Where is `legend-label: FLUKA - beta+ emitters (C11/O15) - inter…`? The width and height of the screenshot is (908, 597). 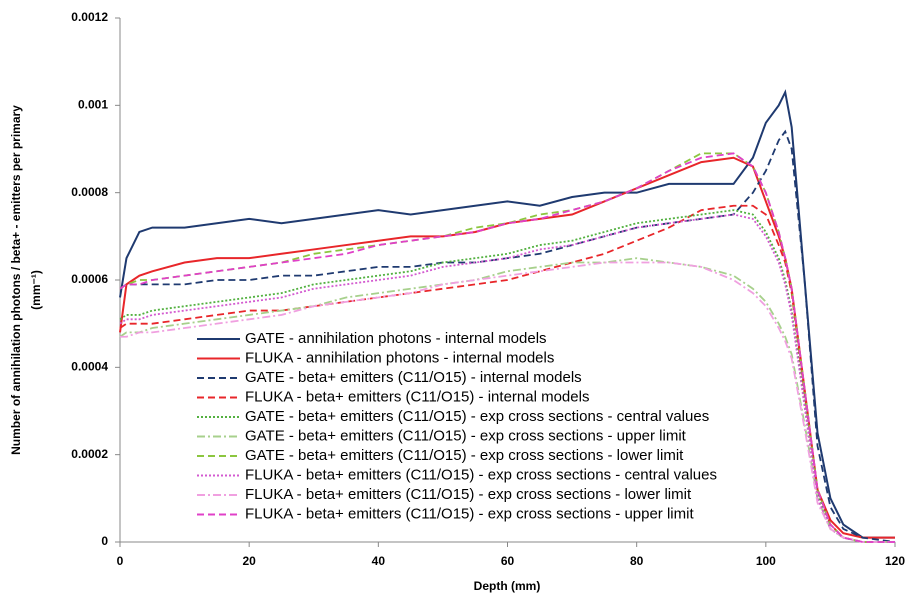
legend-label: FLUKA - beta+ emitters (C11/O15) - inter… is located at coordinates (417, 396).